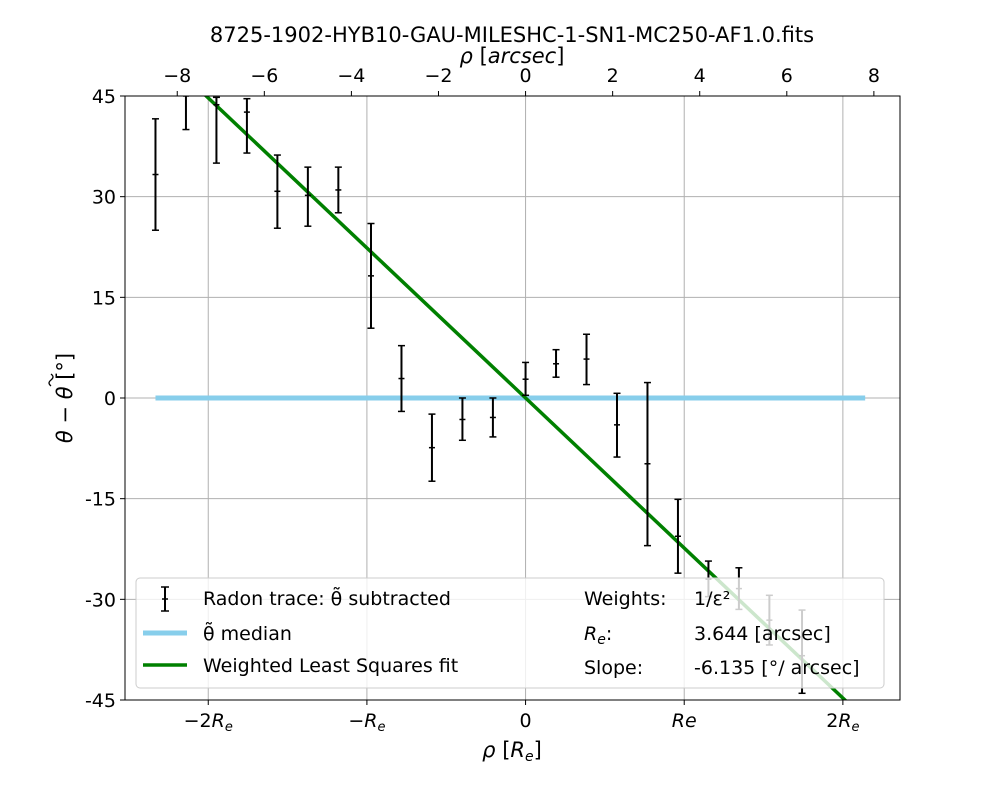  I want to click on x-axis-bottom-label: ρ [Re], so click(512, 751).